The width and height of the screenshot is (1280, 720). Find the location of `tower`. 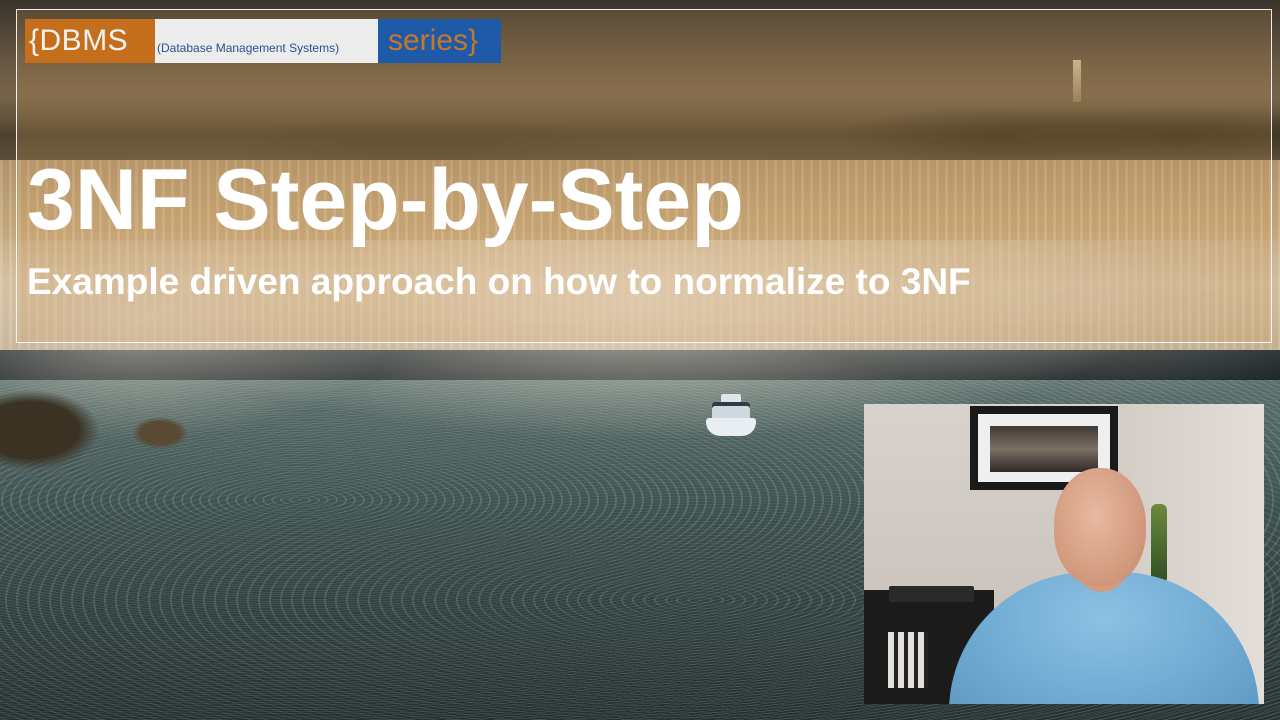

tower is located at coordinates (1077, 81).